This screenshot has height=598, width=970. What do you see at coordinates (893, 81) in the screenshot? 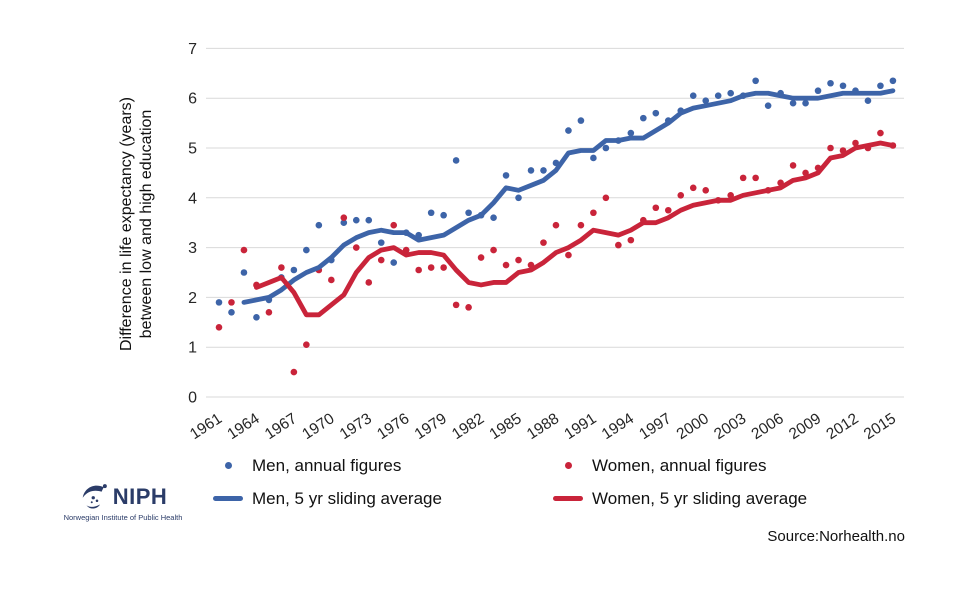
I see `scatter-point-men-2015` at bounding box center [893, 81].